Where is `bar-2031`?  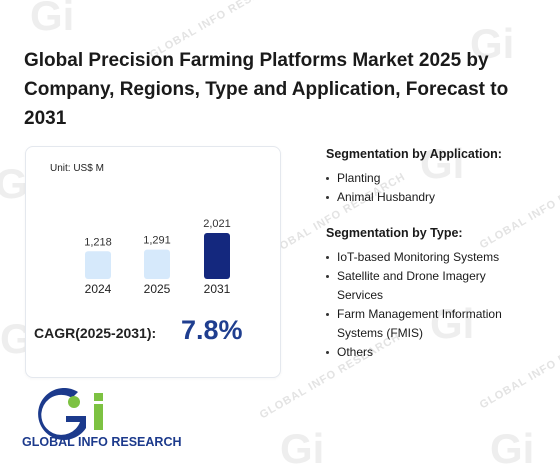 bar-2031 is located at coordinates (217, 256).